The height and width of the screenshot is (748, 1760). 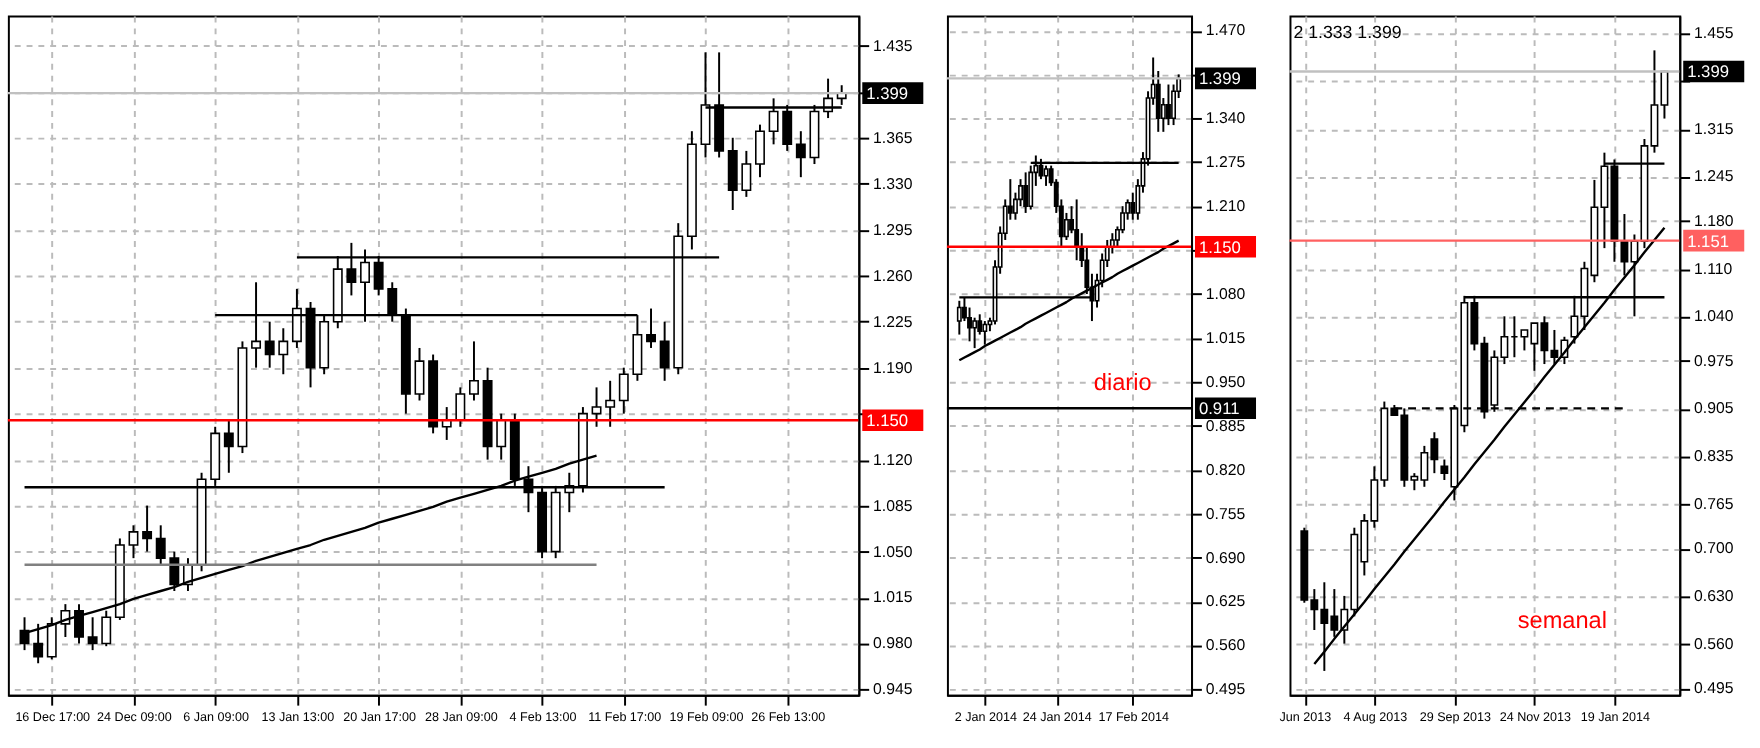 What do you see at coordinates (1714, 128) in the screenshot?
I see `y-tick-label: 1.315` at bounding box center [1714, 128].